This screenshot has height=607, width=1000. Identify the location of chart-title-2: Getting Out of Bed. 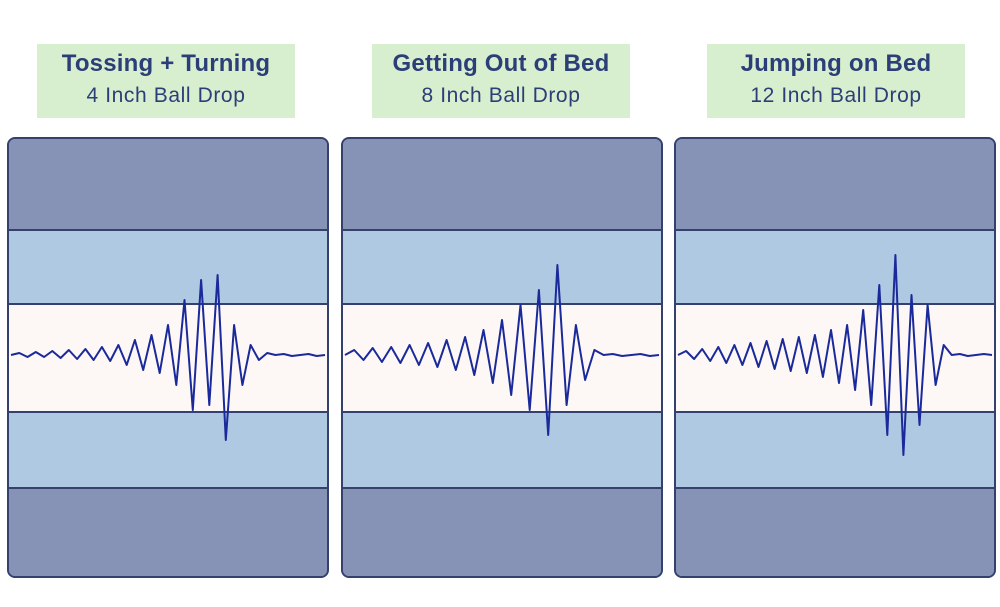
(501, 63).